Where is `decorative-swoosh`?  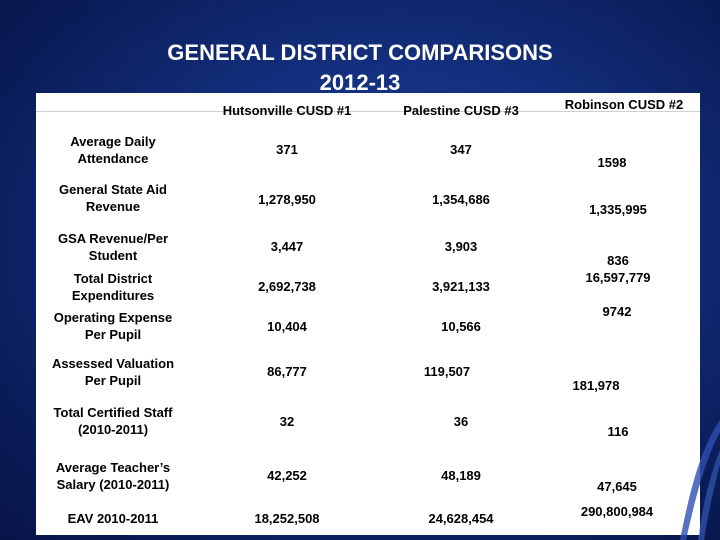
decorative-swoosh is located at coordinates (700, 480).